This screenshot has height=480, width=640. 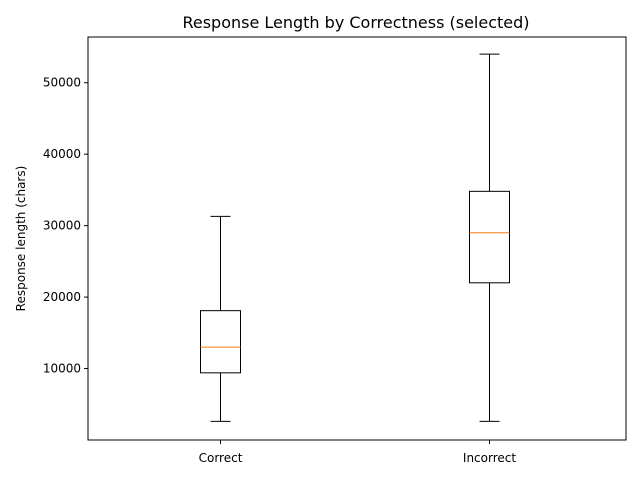 I want to click on box-correct, so click(x=220, y=318).